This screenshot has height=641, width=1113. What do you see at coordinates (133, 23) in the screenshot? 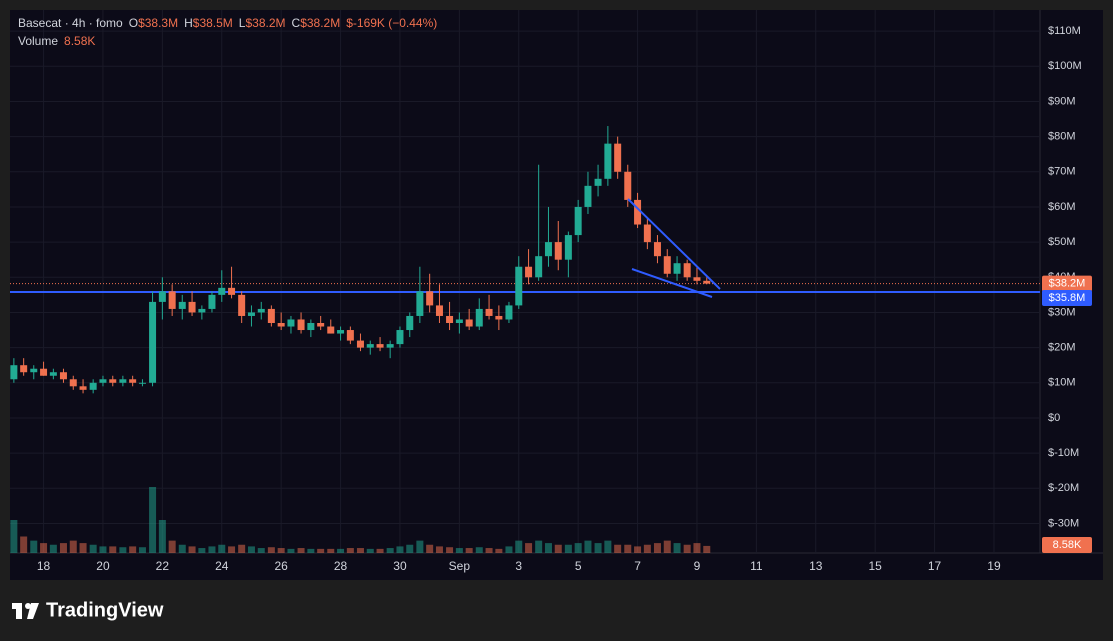
I see `header-label: O` at bounding box center [133, 23].